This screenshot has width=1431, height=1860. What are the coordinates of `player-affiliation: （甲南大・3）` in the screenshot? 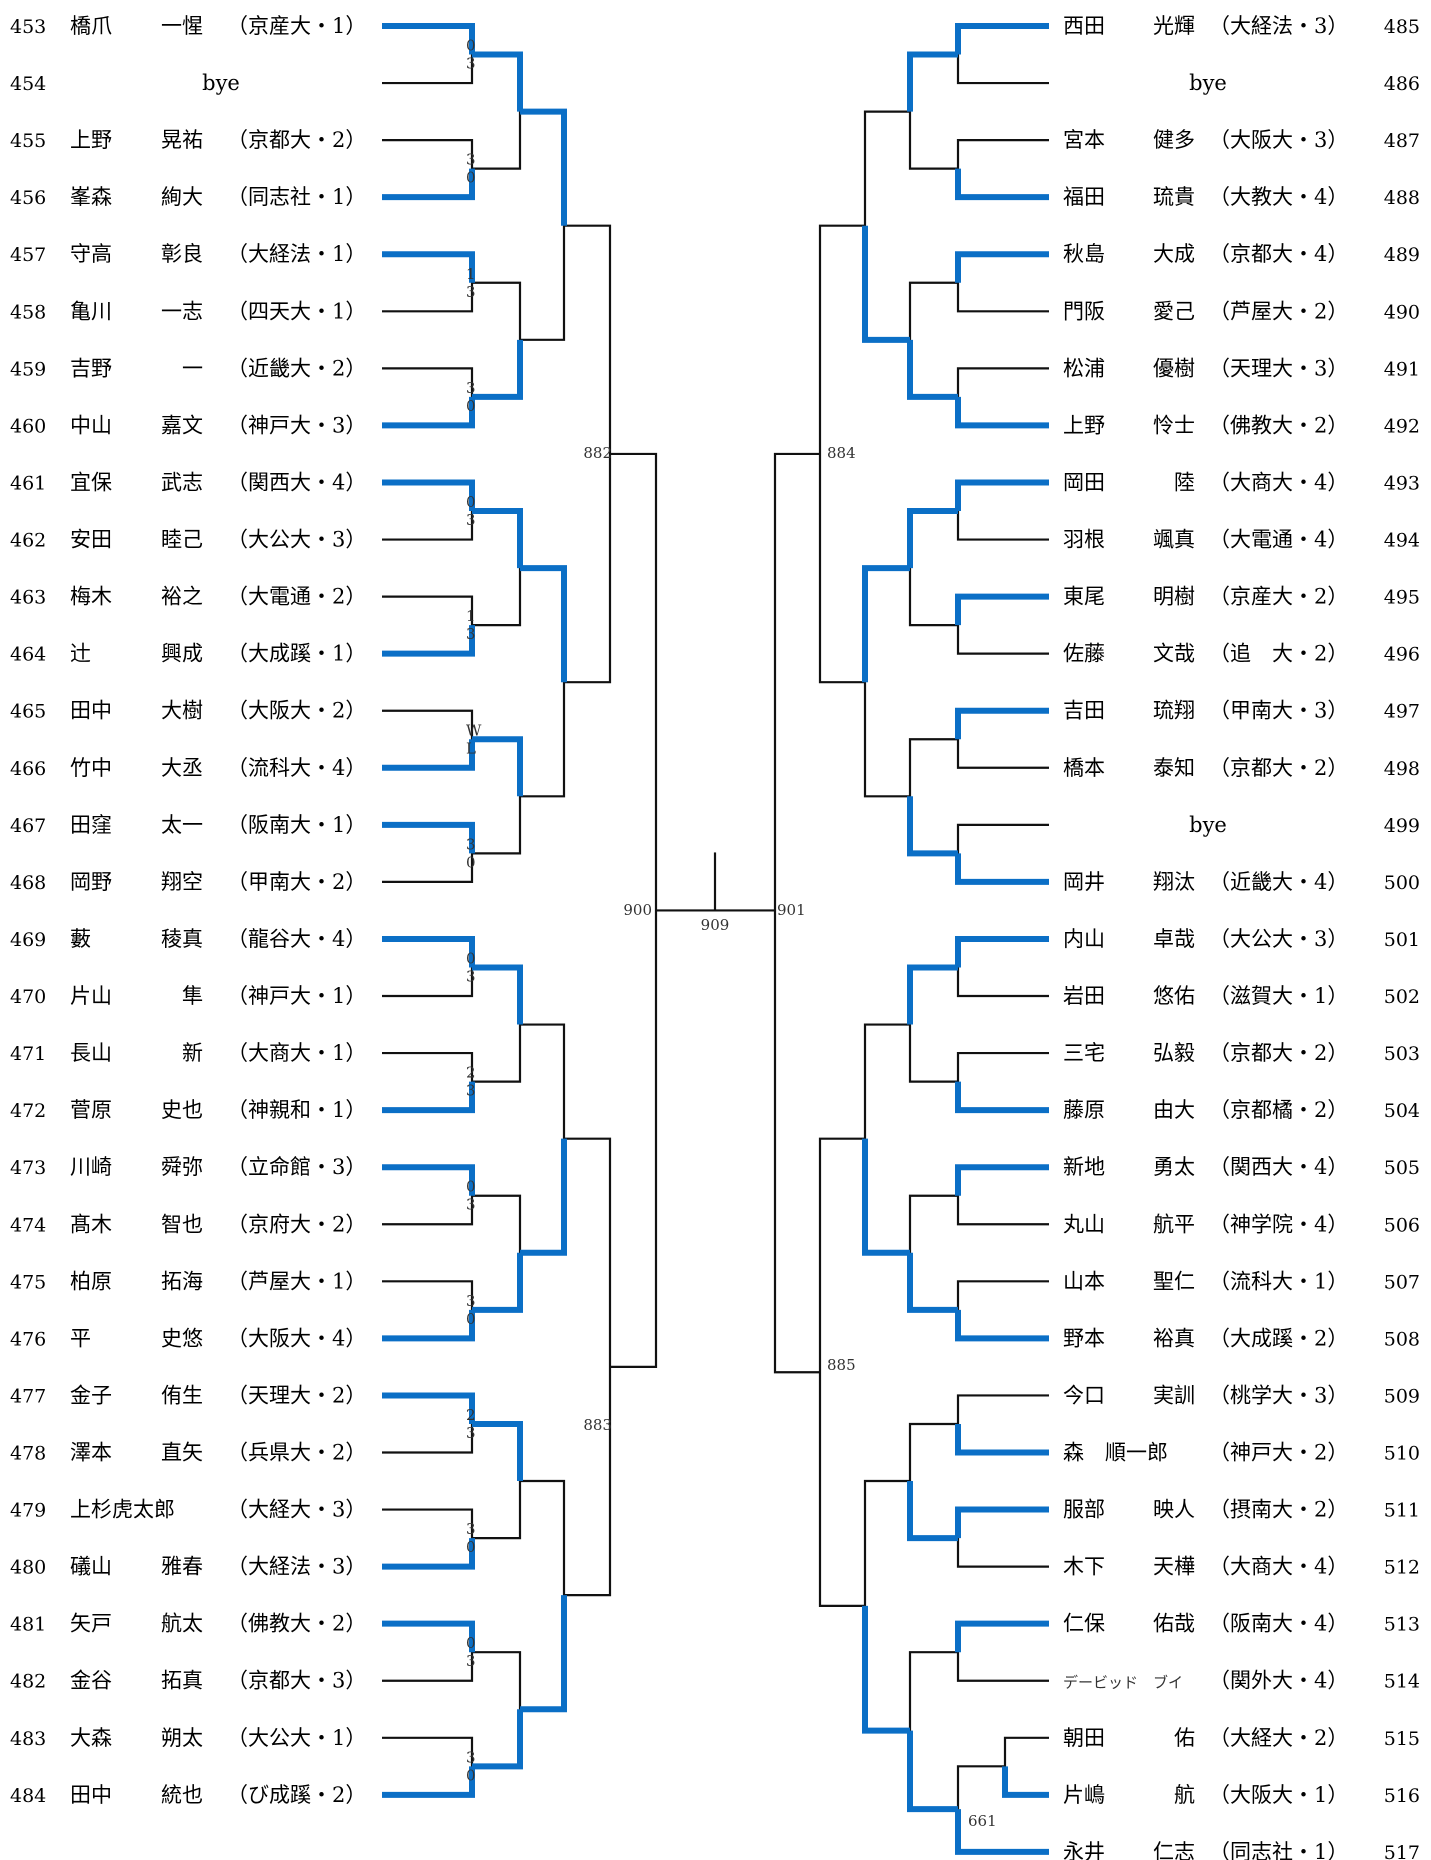 It's located at (1278, 711).